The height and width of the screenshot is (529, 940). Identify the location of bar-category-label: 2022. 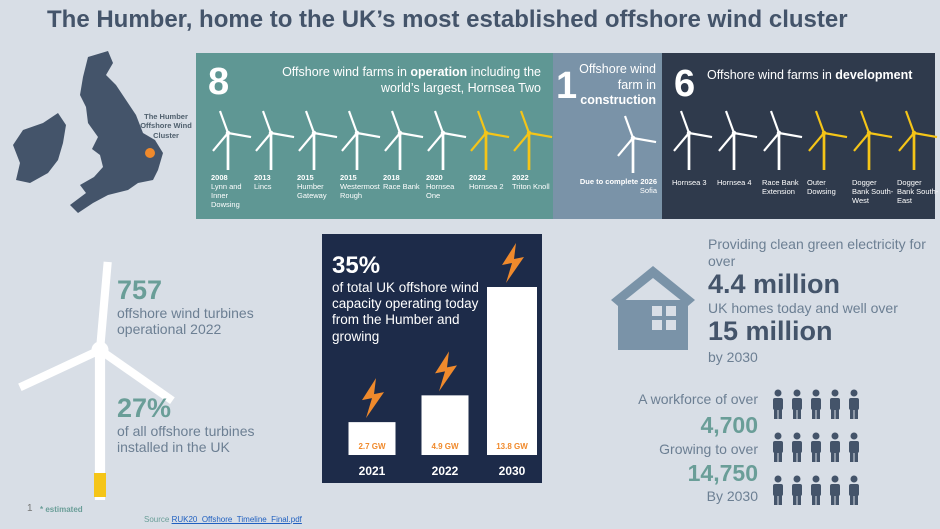
(445, 471).